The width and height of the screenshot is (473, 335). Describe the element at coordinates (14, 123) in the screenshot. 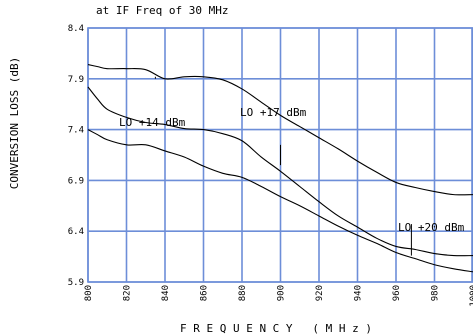

I see `y-axis-label: CONVERSION LOSS (dB)` at that location.